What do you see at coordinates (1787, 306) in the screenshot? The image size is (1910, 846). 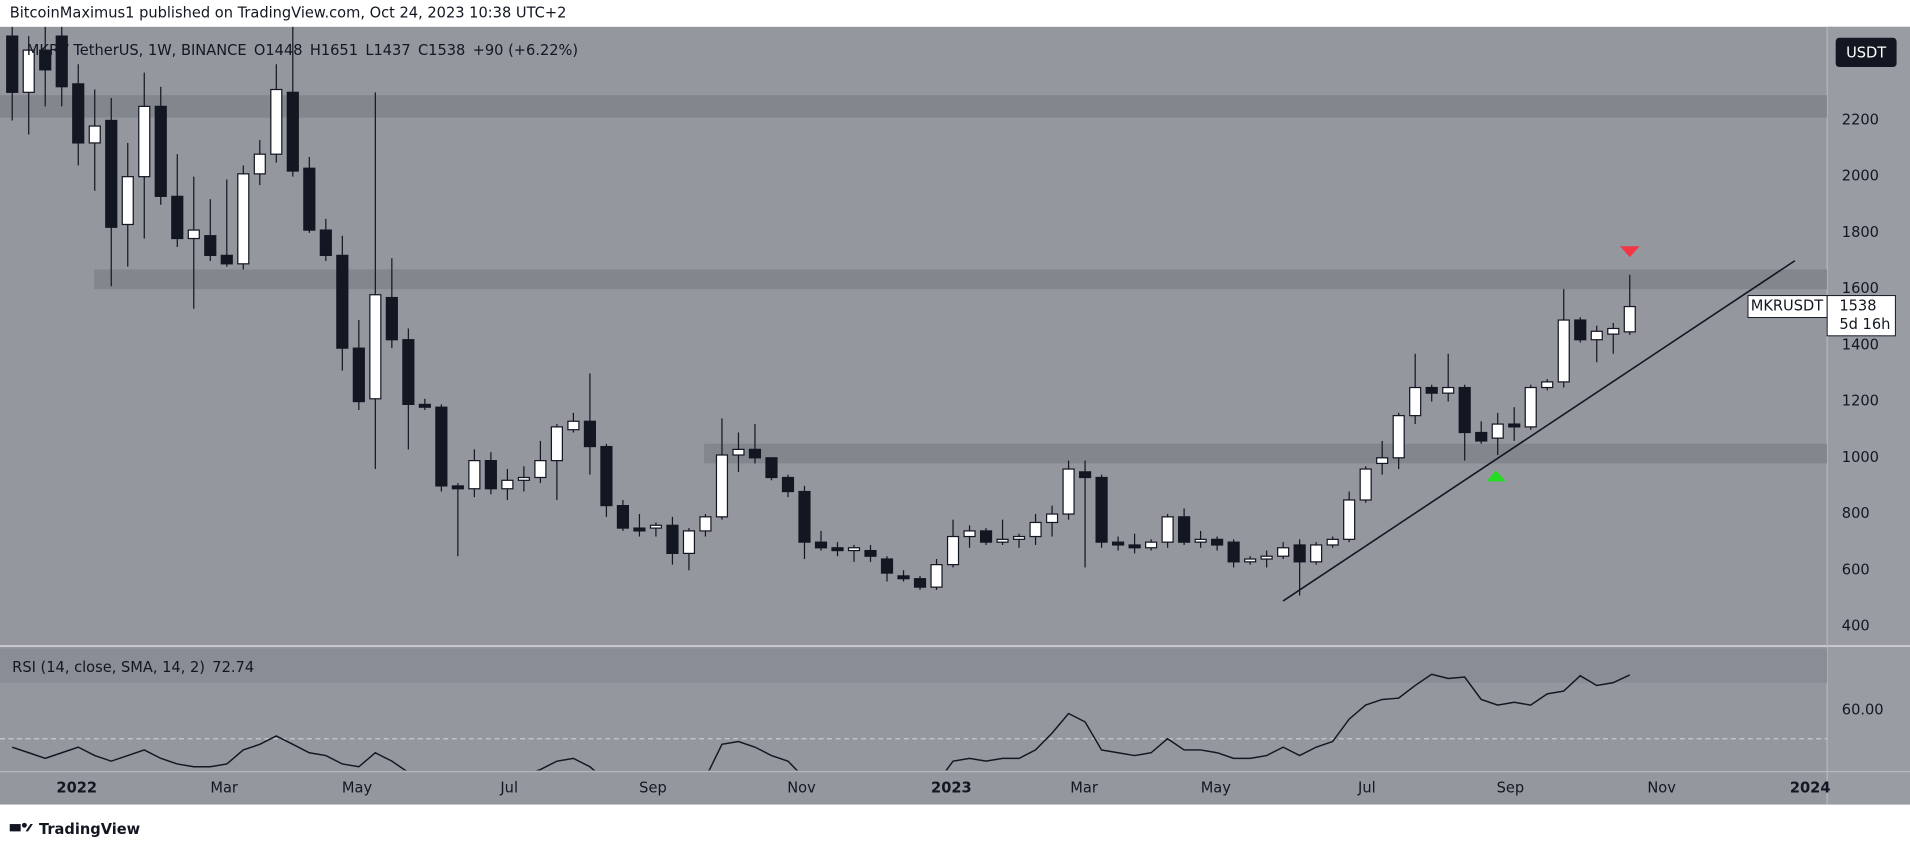 I see `ticker-label: MKRUSDT` at bounding box center [1787, 306].